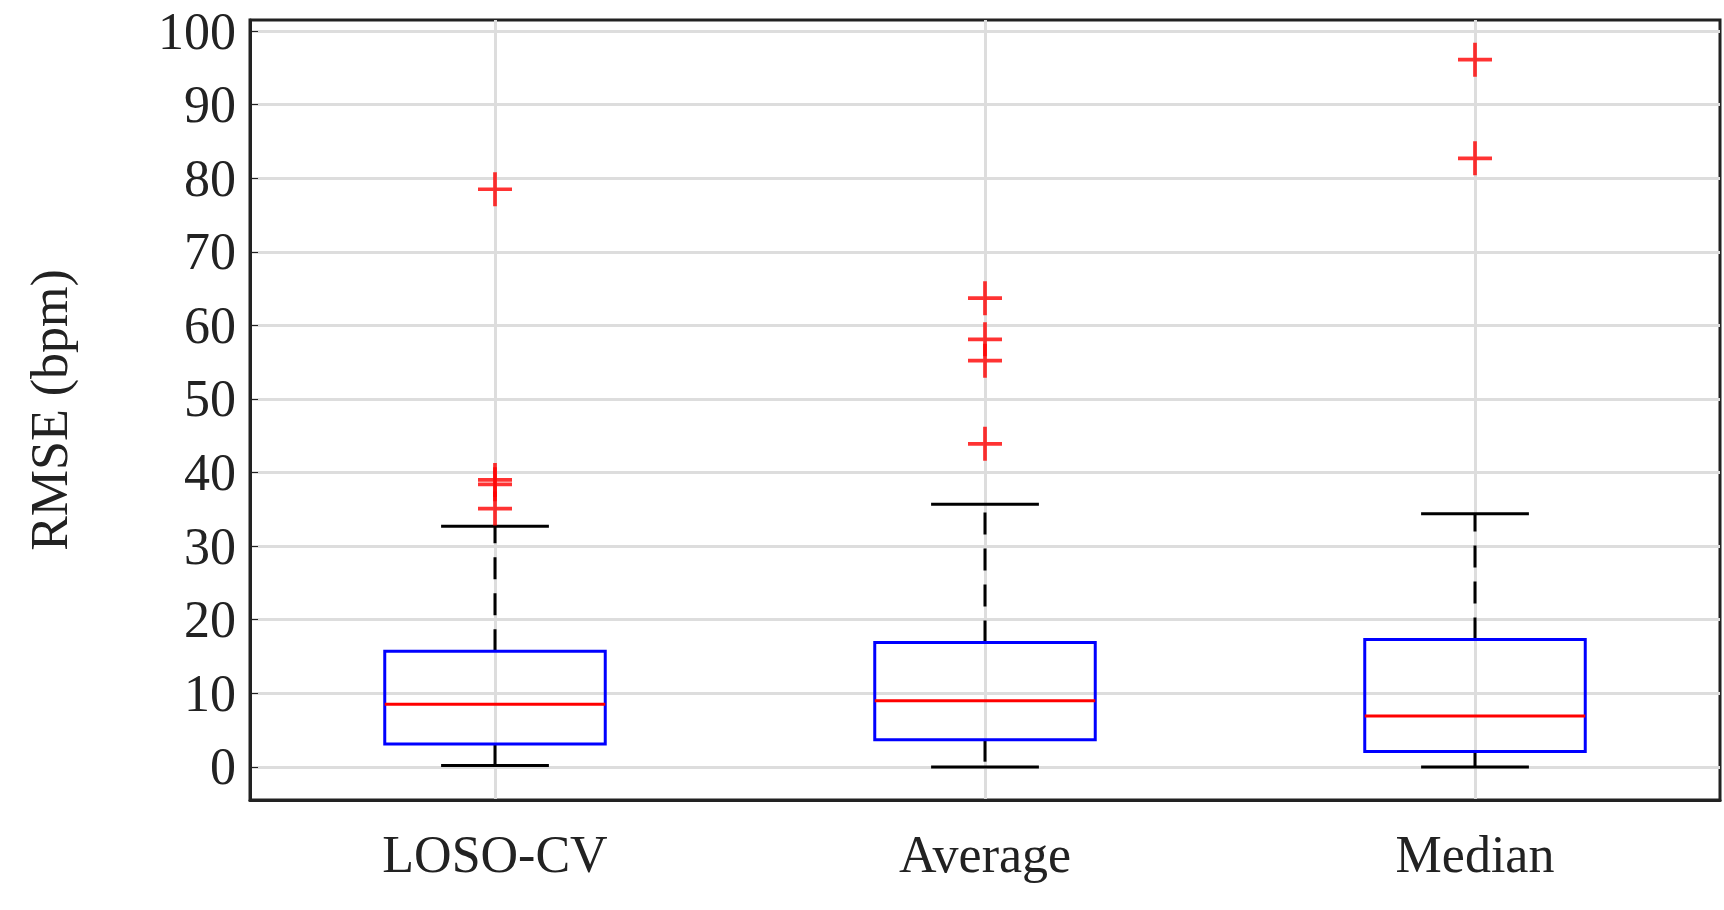  Describe the element at coordinates (223, 767) in the screenshot. I see `y-tick-label: 0` at that location.